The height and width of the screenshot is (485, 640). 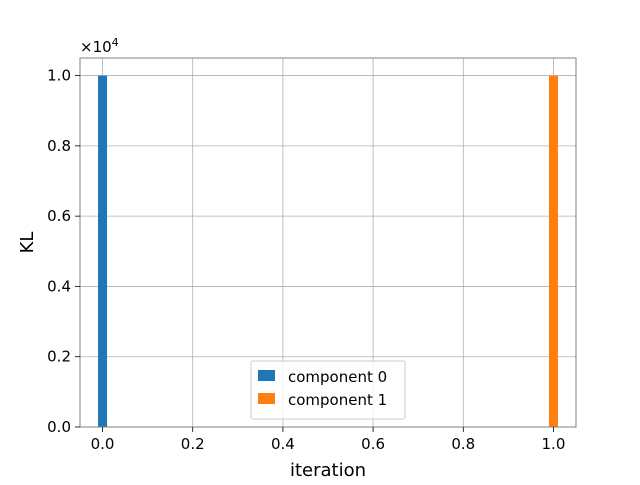 What do you see at coordinates (59, 357) in the screenshot?
I see `y-tick-label: 0.2` at bounding box center [59, 357].